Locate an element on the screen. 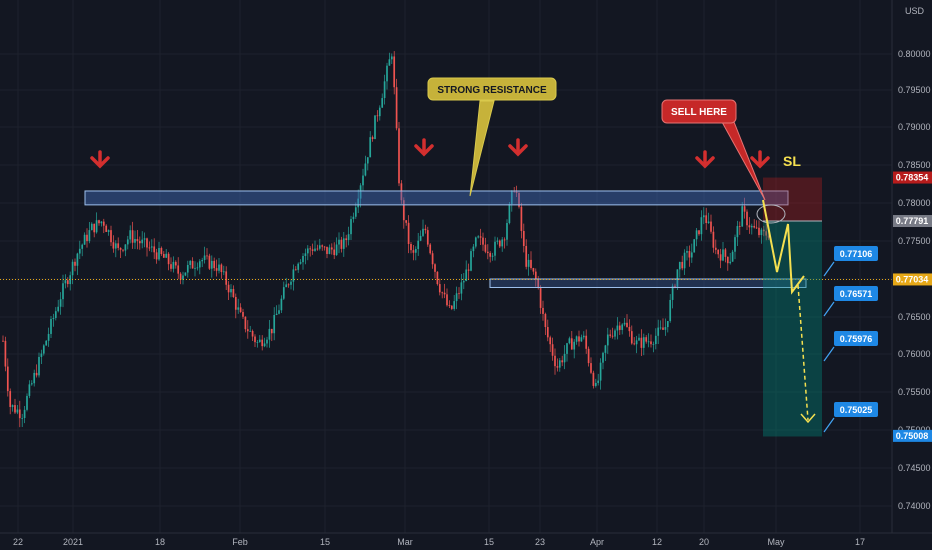 This screenshot has height=550, width=932. x-tick-label: 22 is located at coordinates (18, 542).